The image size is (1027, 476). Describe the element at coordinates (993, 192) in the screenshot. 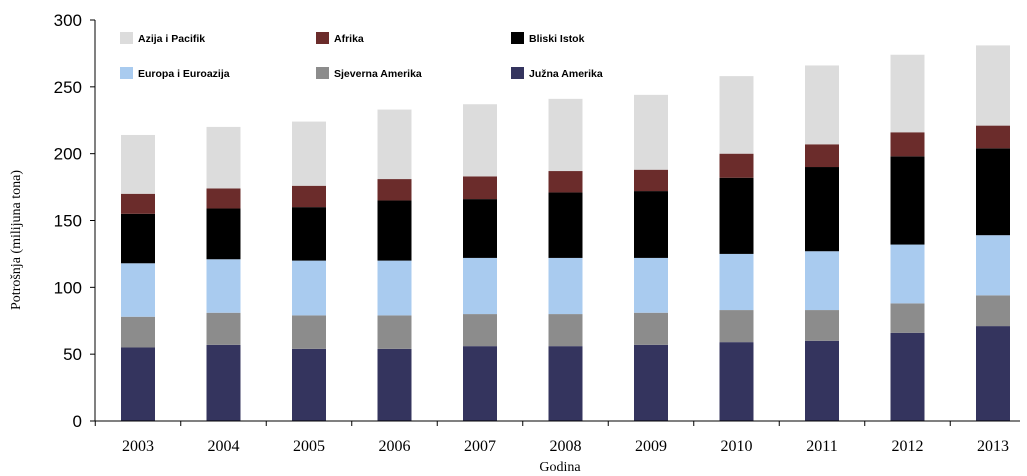

I see `bar-segment-bliski-istok-2013` at that location.